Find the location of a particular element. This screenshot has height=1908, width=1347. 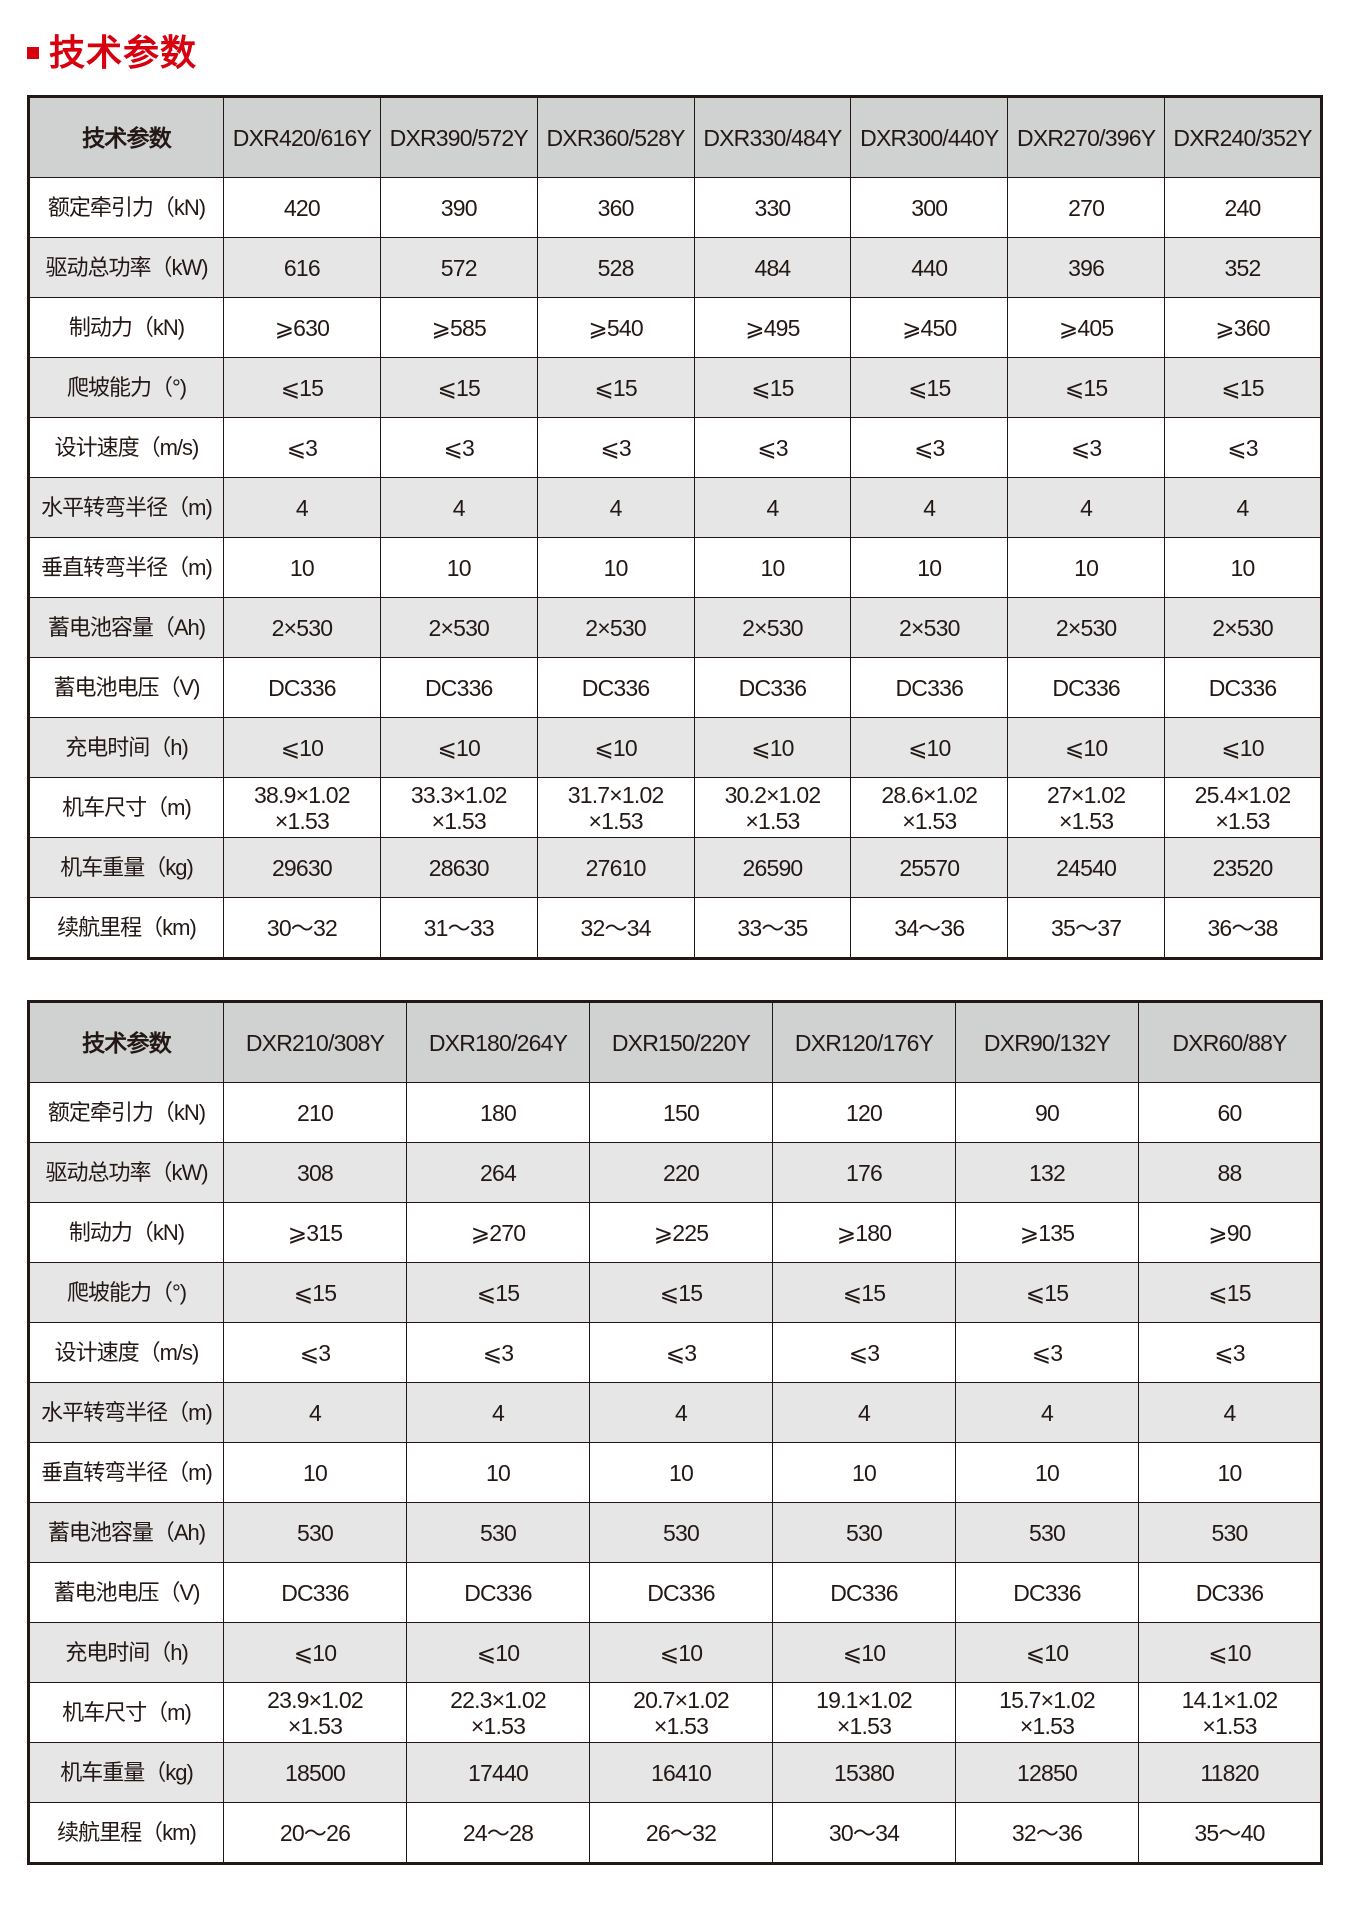

model-header: DXR390/572Y is located at coordinates (458, 137).